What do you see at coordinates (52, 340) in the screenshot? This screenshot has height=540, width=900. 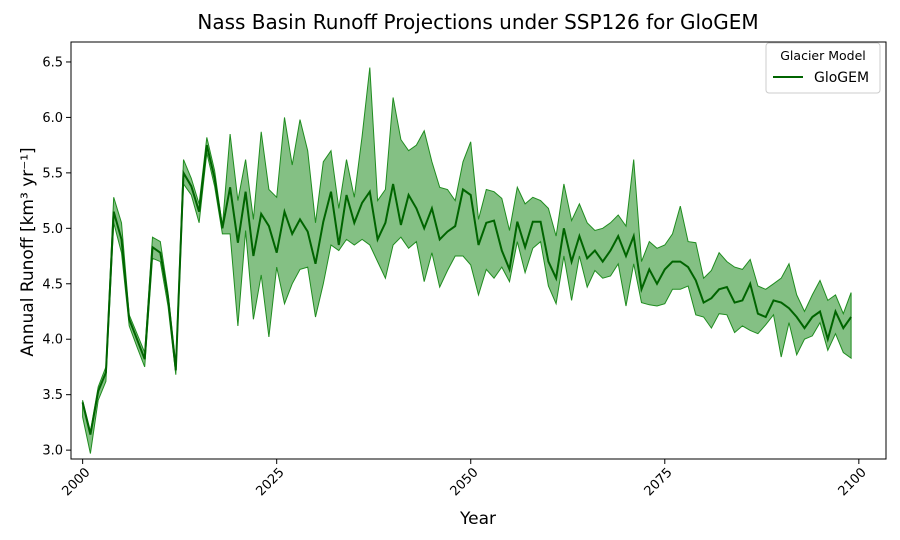 I see `y-tick-label: 4.0` at bounding box center [52, 340].